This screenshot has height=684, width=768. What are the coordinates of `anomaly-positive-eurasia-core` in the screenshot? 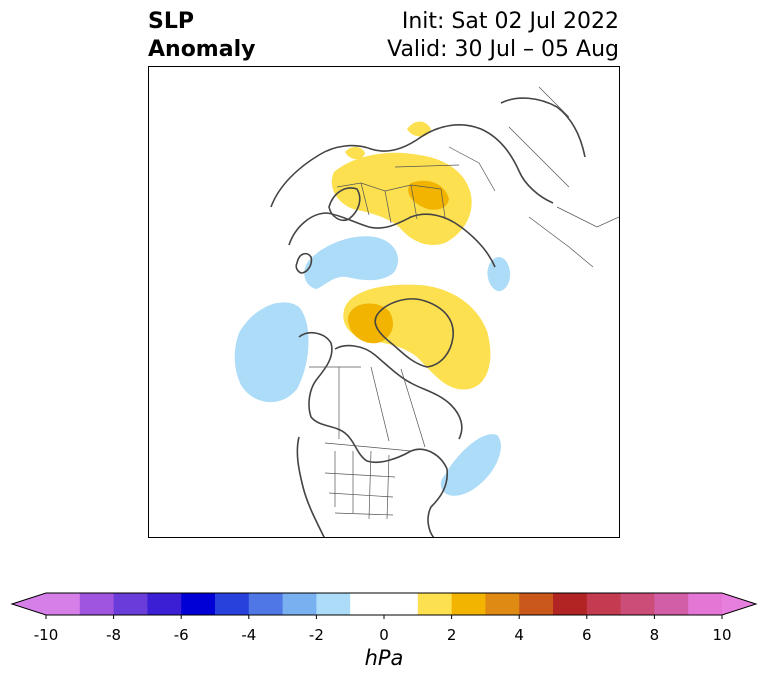 It's located at (428, 195).